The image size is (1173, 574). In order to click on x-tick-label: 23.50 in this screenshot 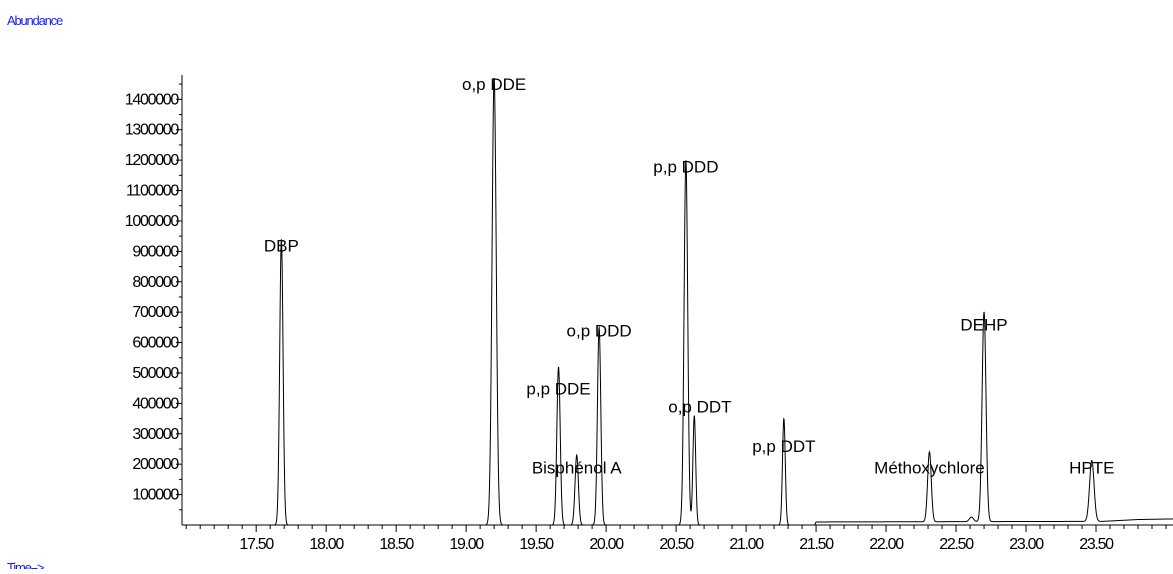, I will do `click(1096, 544)`.